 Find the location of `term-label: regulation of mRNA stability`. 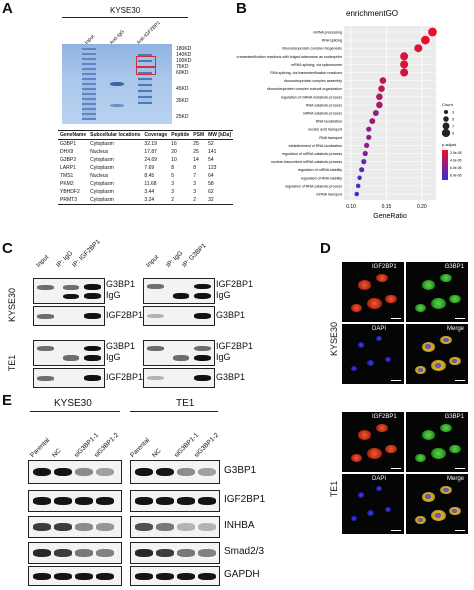

term-label: regulation of mRNA stability is located at coordinates (320, 170).